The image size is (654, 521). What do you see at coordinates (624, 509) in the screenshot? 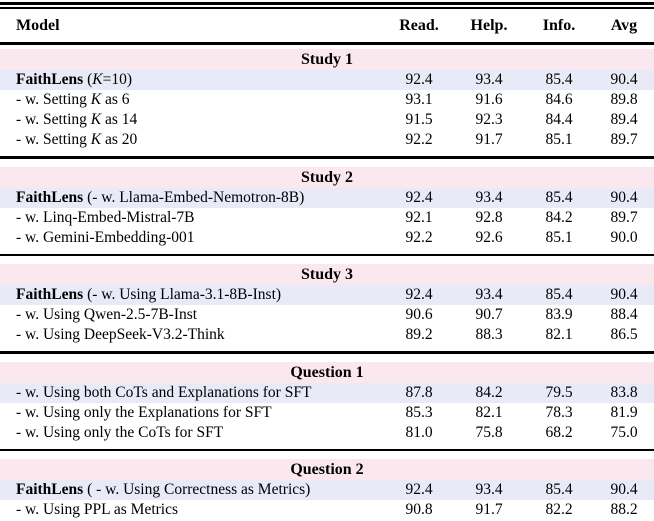
I see `metric-value: 88.2` at bounding box center [624, 509].